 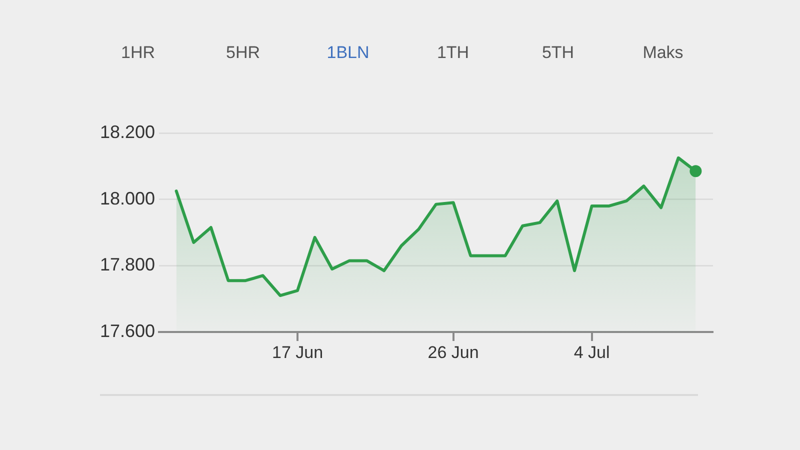 What do you see at coordinates (138, 53) in the screenshot?
I see `text: 1HR` at bounding box center [138, 53].